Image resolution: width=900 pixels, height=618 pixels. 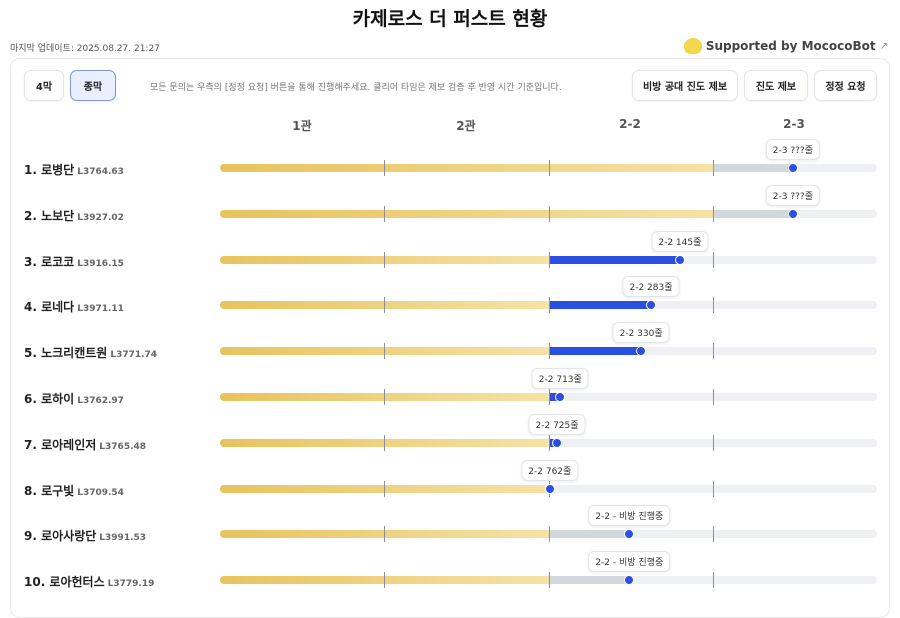 I want to click on team-name: 3. 로코코 L3916.15, so click(x=74, y=261).